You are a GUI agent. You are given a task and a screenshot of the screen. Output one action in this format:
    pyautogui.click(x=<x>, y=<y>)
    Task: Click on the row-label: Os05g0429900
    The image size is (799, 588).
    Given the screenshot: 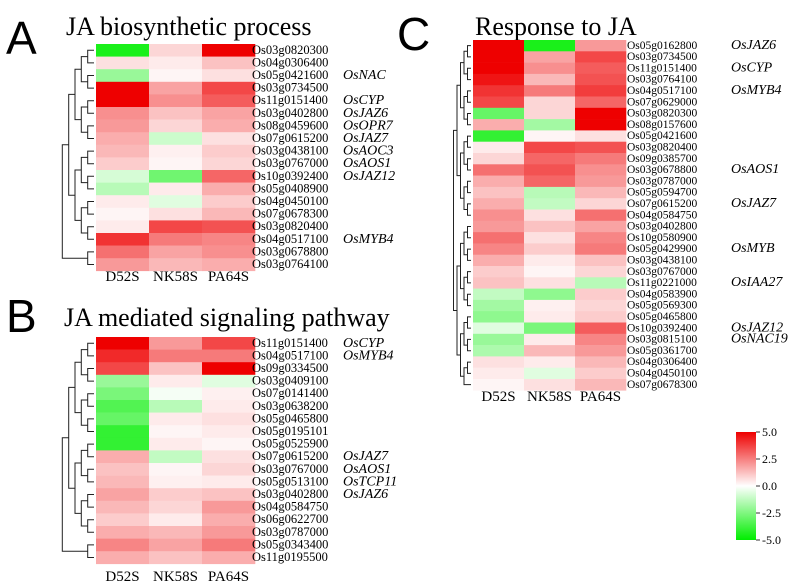 What is the action you would take?
    pyautogui.click(x=662, y=249)
    